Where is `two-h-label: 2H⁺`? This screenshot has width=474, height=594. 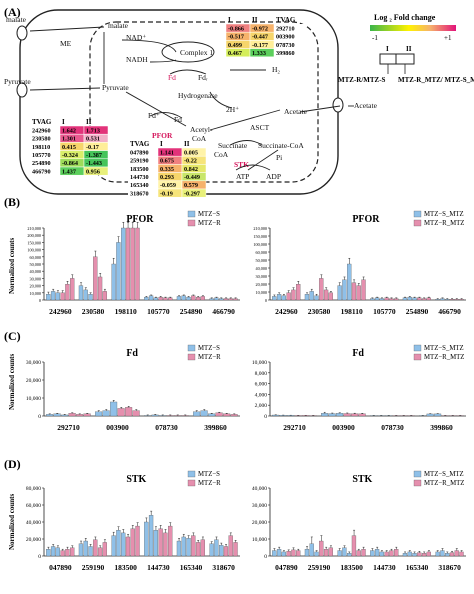
two-h-label: 2H⁺ is located at coordinates (232, 109).